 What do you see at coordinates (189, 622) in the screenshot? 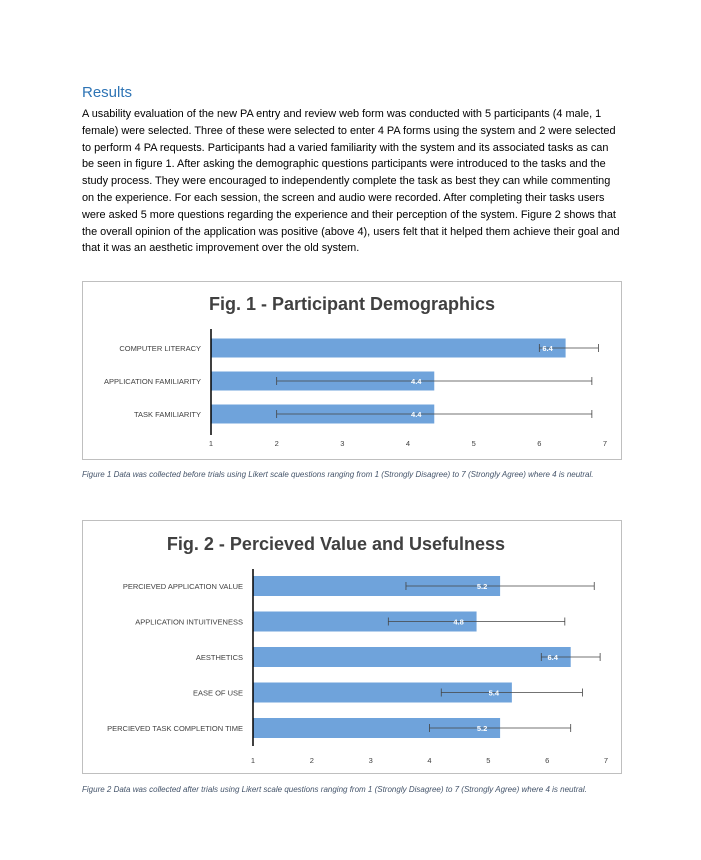
I see `category-label: APPLICATION INTUITIVENESS` at bounding box center [189, 622].